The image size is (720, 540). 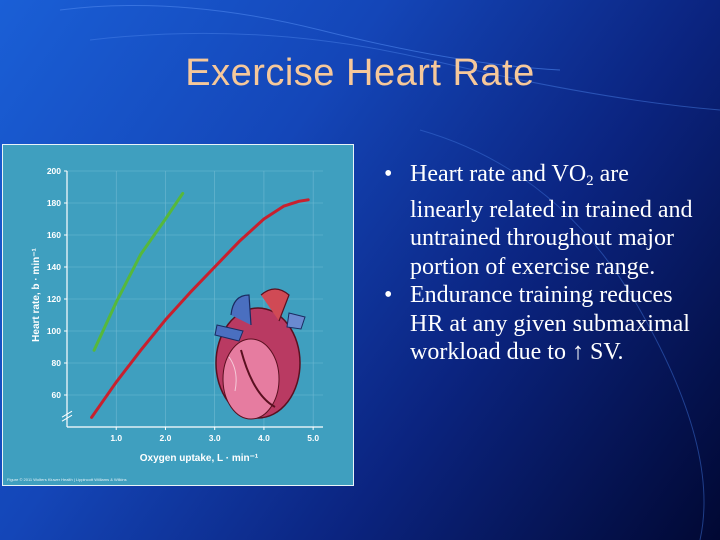 What do you see at coordinates (313, 438) in the screenshot?
I see `x-tick-label: 5.0` at bounding box center [313, 438].